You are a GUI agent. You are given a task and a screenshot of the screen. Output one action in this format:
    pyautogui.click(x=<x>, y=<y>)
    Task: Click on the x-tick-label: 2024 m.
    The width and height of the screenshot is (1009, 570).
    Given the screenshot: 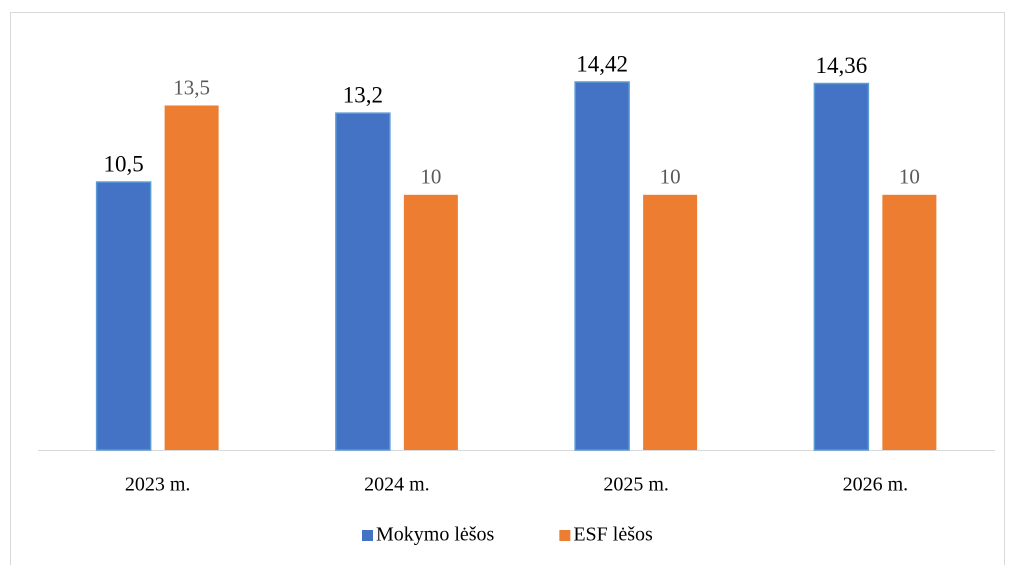 What is the action you would take?
    pyautogui.click(x=397, y=485)
    